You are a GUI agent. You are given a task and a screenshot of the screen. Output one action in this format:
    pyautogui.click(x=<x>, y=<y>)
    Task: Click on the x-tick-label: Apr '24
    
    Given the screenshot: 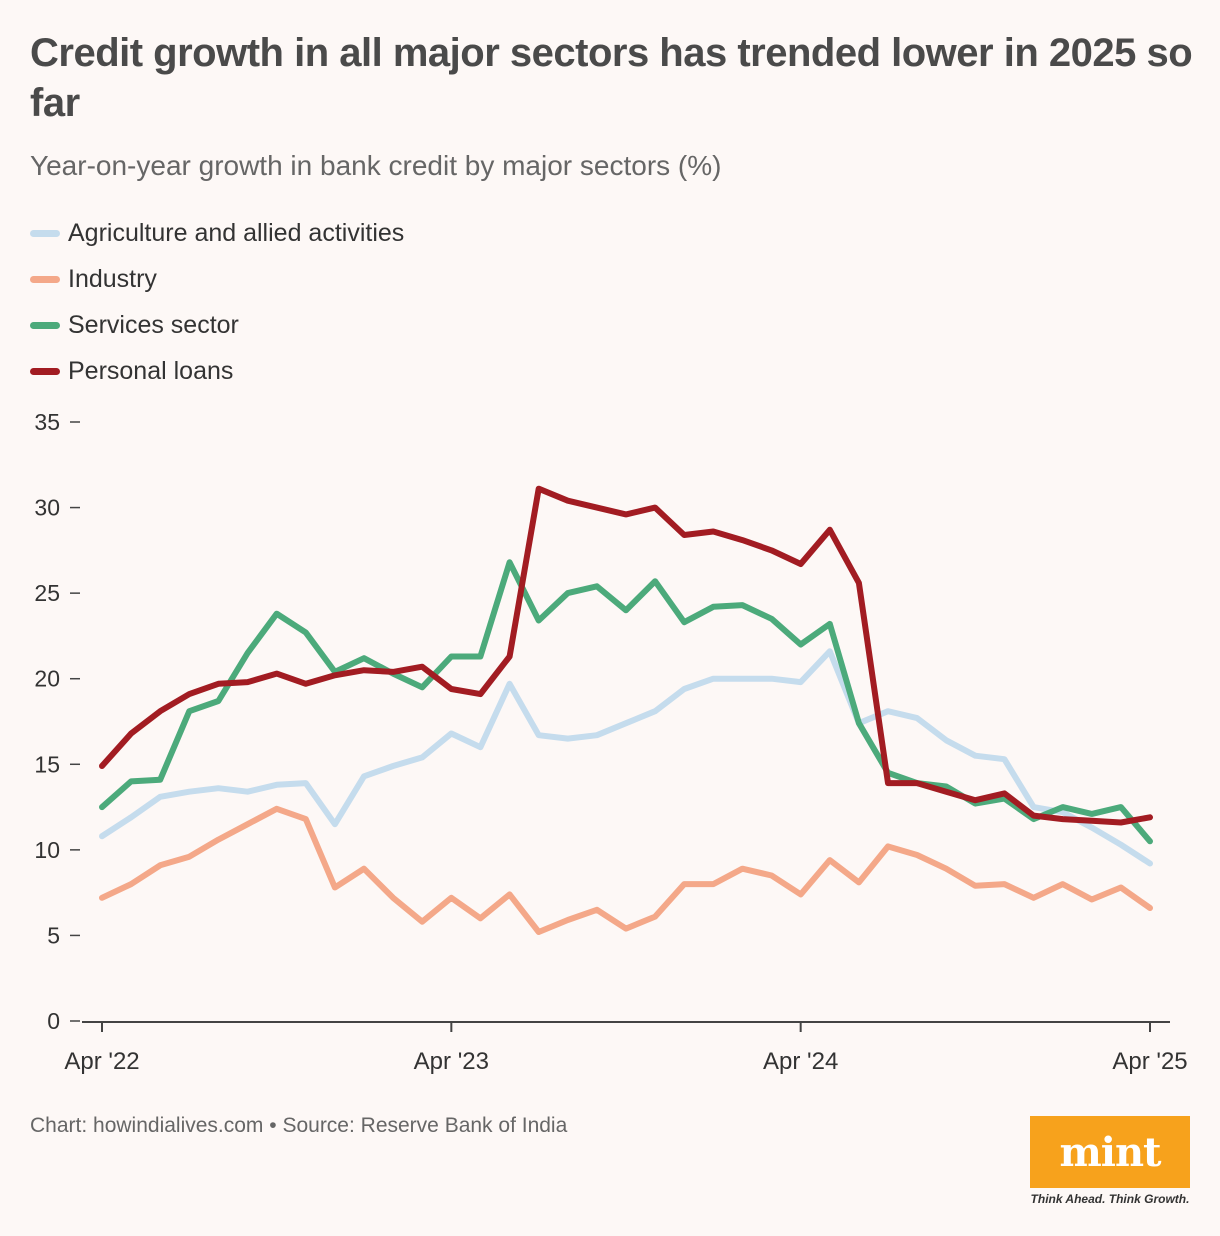 What is the action you would take?
    pyautogui.click(x=800, y=1061)
    